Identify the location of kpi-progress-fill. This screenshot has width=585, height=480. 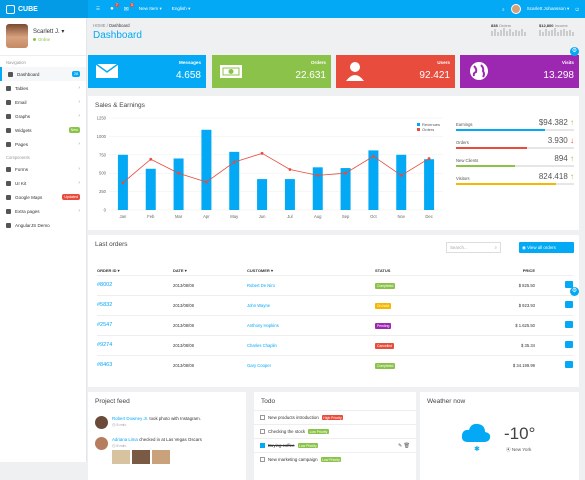
(506, 184).